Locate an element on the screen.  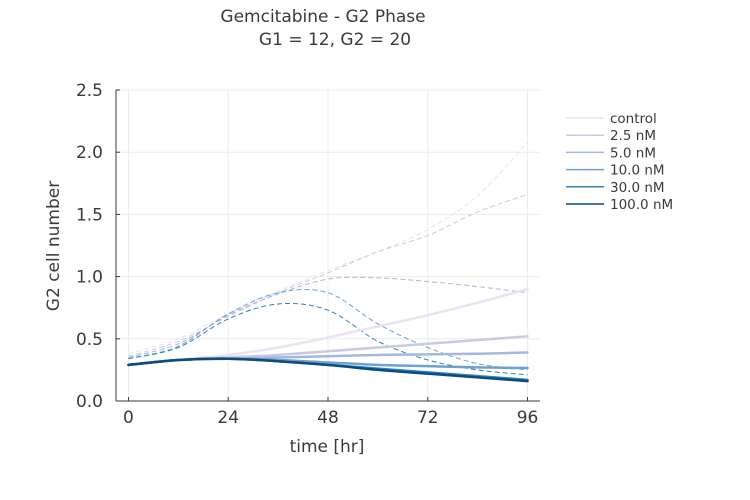
legend-label-4: 30.0 nM is located at coordinates (637, 188).